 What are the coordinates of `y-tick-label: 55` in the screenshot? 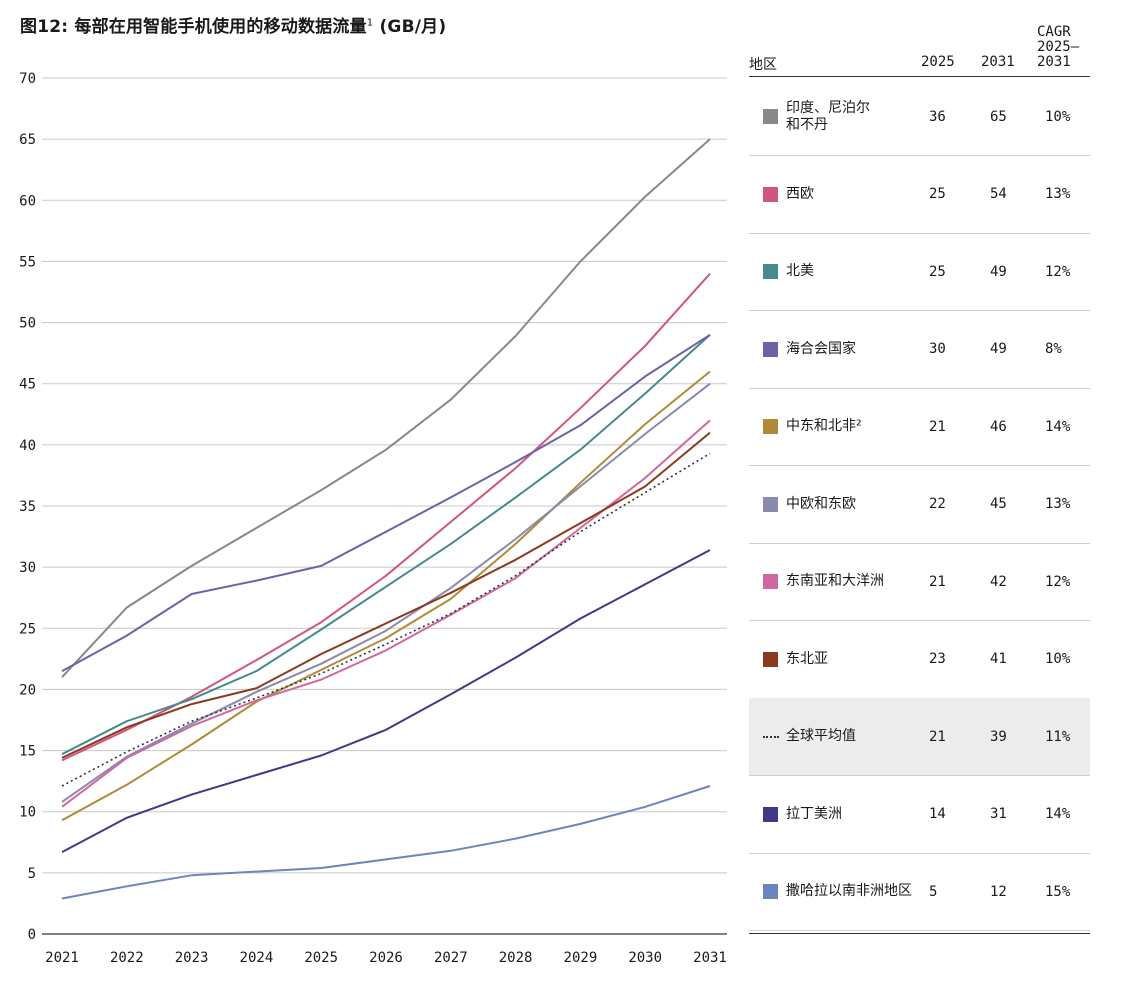 It's located at (27, 262).